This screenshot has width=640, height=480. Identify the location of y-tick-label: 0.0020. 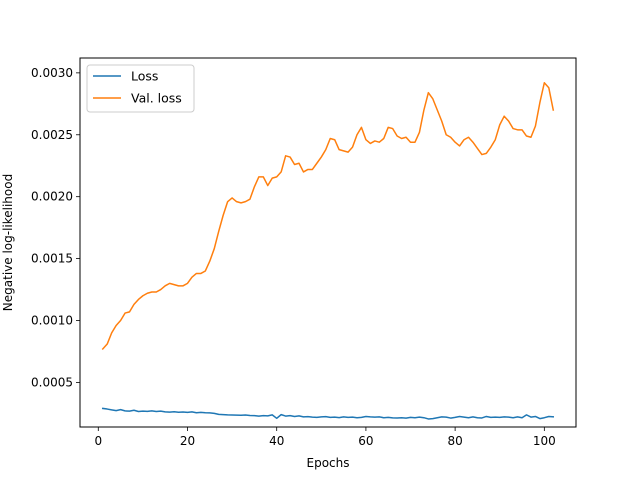
(52, 197).